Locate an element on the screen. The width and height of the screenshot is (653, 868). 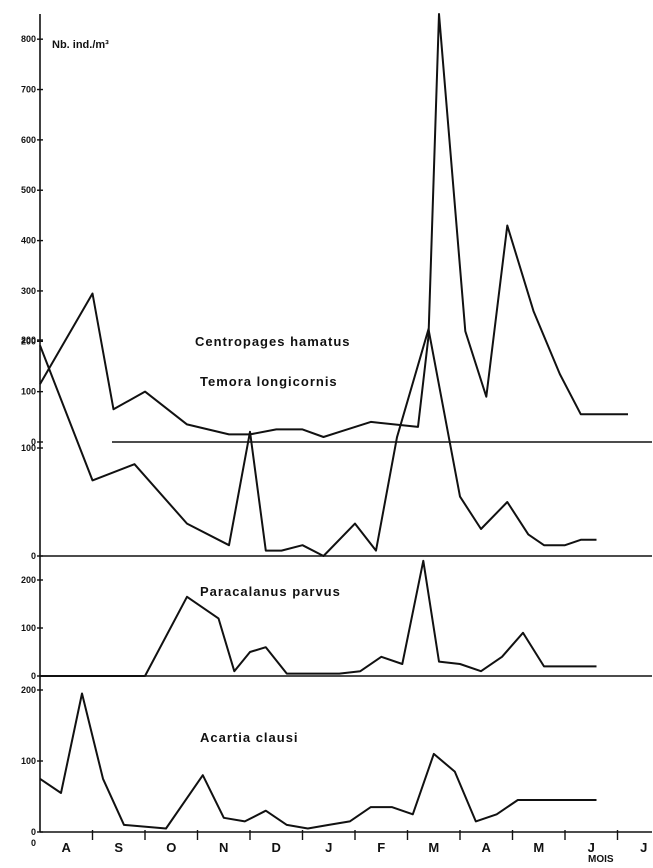
y-tick-label-1-400: 400 is located at coordinates (28, 241).